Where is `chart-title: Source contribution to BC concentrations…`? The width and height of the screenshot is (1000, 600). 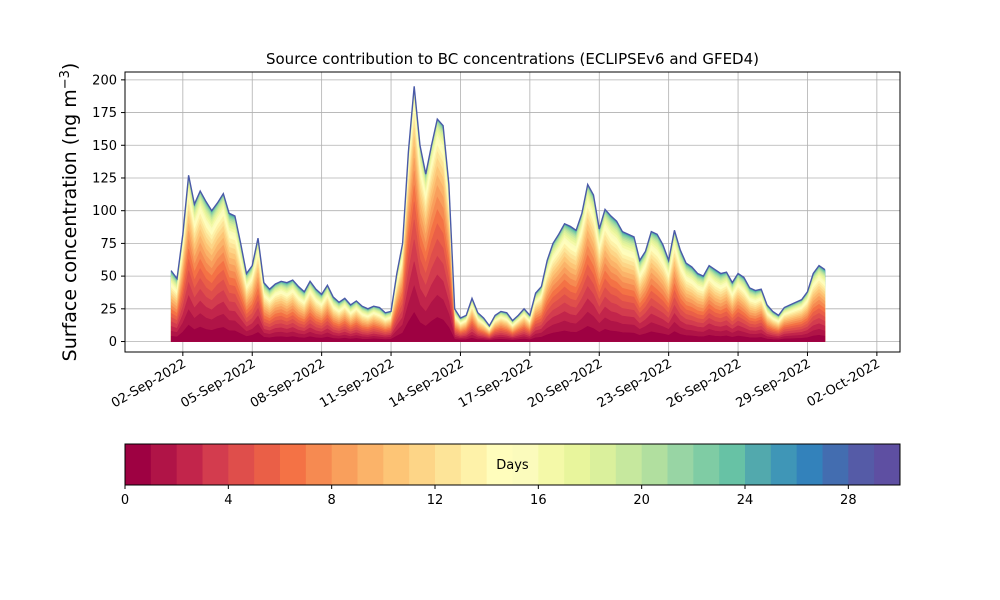
chart-title: Source contribution to BC concentrations… is located at coordinates (512, 59).